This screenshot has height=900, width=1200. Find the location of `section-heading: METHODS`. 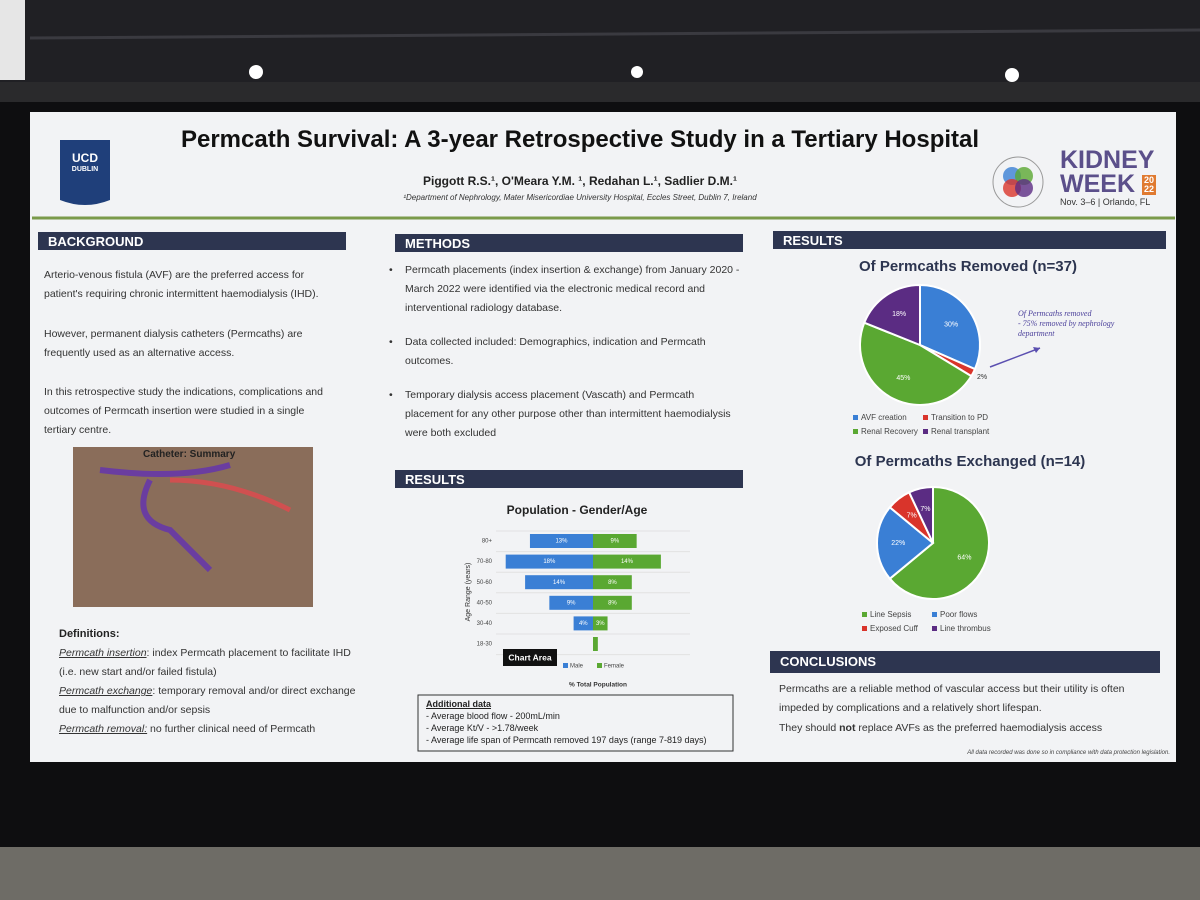

section-heading: METHODS is located at coordinates (569, 243).